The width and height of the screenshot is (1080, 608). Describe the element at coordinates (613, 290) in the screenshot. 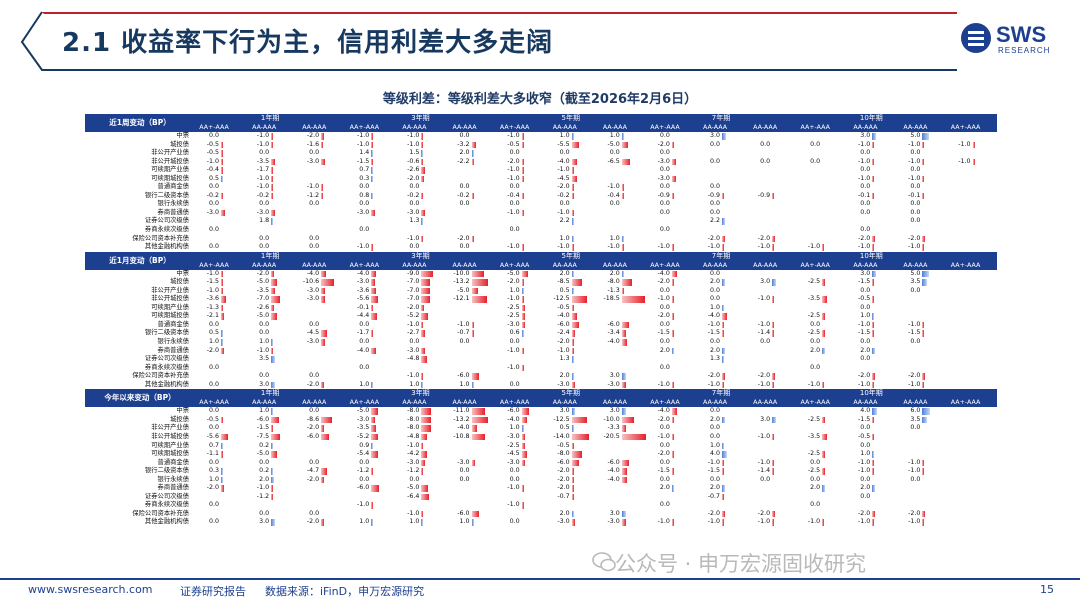

I see `spread-value: -1.3` at that location.